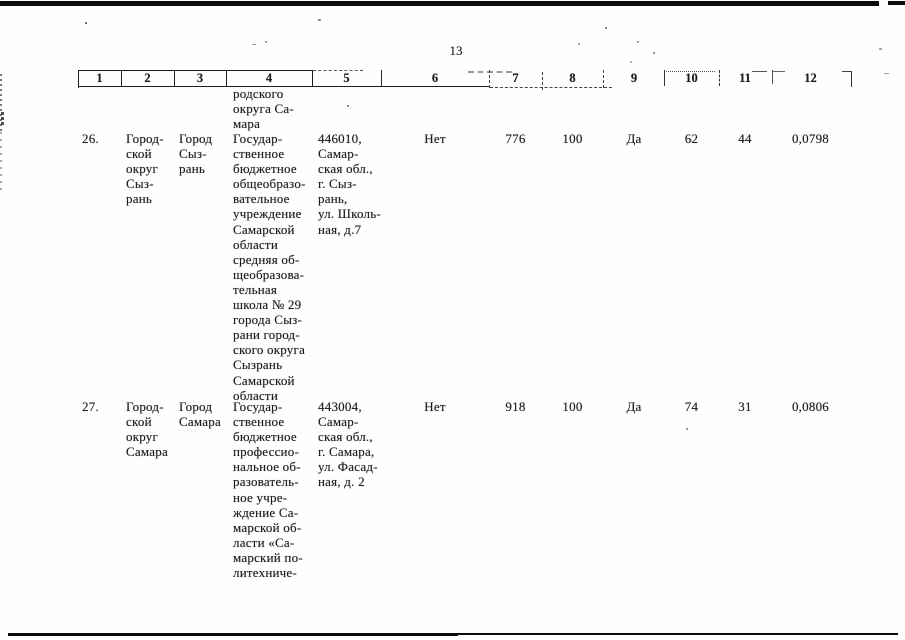 The width and height of the screenshot is (905, 640). Describe the element at coordinates (851, 79) in the screenshot. I see `table-rule-v-right` at that location.